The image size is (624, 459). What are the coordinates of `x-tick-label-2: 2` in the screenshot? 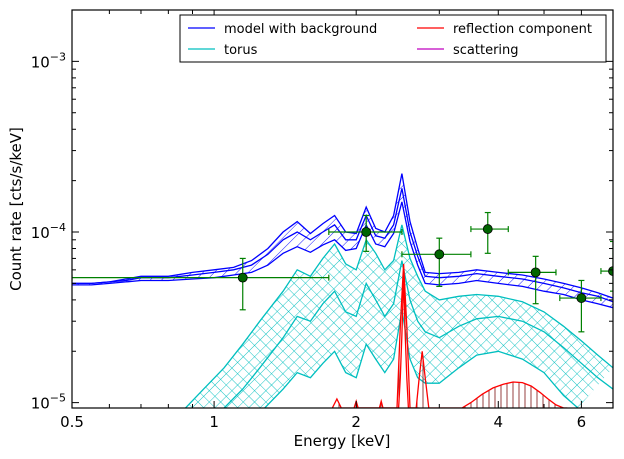 It's located at (356, 422).